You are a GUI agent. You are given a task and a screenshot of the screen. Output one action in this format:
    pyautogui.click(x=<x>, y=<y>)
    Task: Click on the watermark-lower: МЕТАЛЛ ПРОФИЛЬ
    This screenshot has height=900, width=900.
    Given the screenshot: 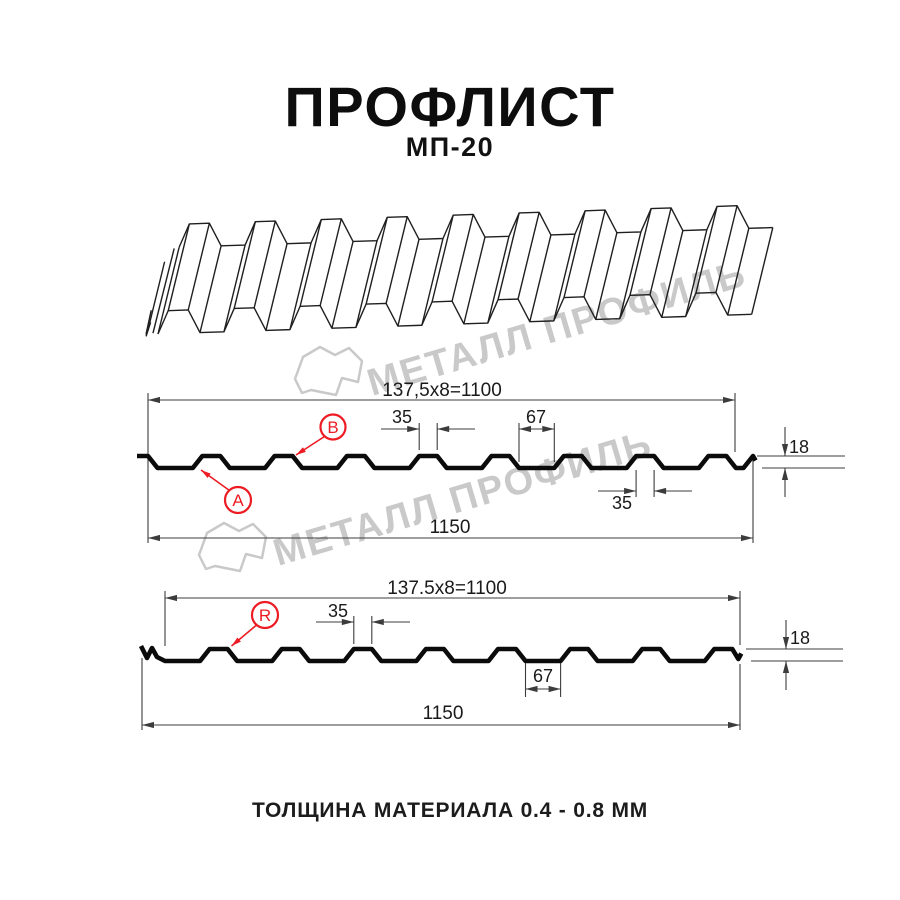 What is the action you would take?
    pyautogui.click(x=427, y=499)
    